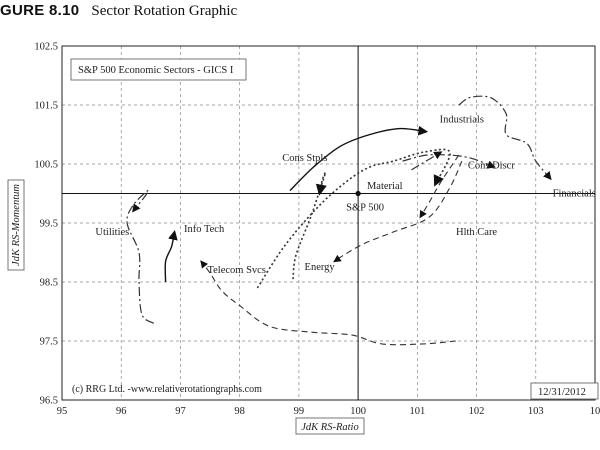 The width and height of the screenshot is (600, 450). I want to click on trail-cons-stpls, so click(309, 225).